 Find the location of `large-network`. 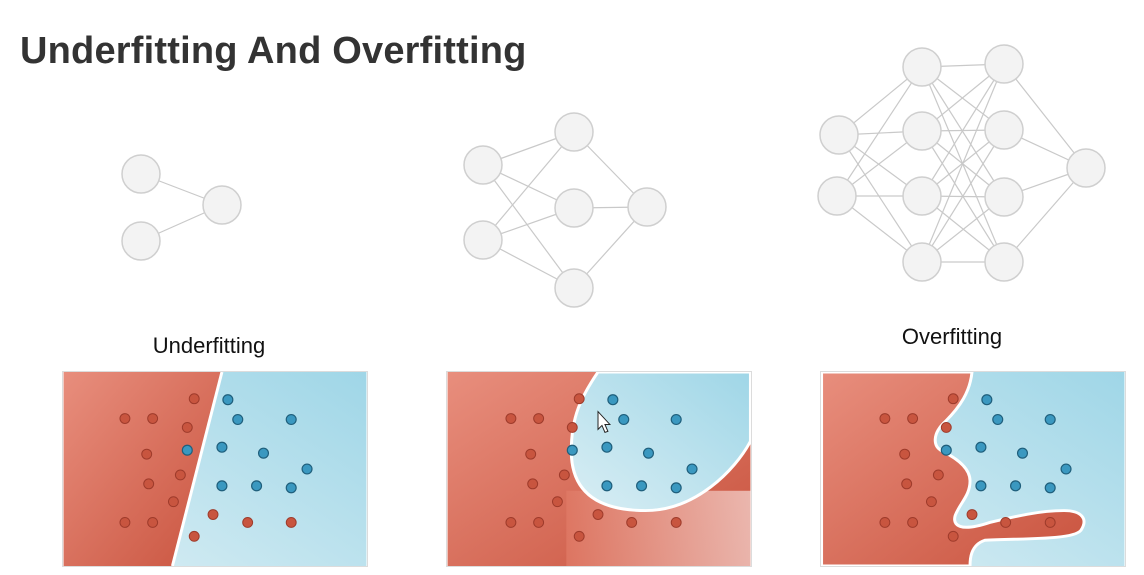

large-network is located at coordinates (961, 163).